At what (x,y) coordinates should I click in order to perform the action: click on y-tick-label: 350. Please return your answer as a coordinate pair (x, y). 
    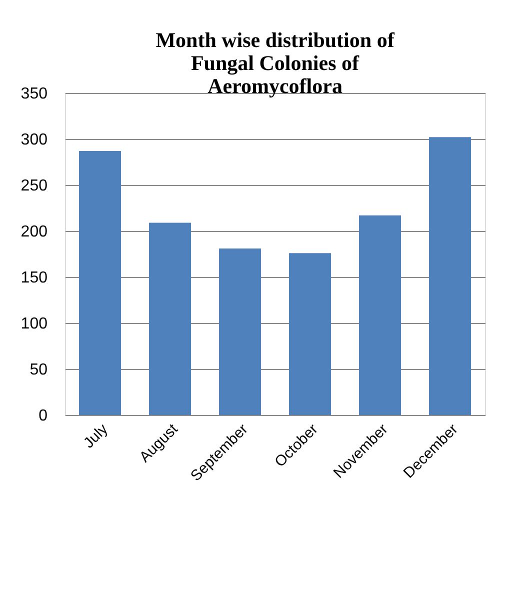
    Looking at the image, I should click on (34, 94).